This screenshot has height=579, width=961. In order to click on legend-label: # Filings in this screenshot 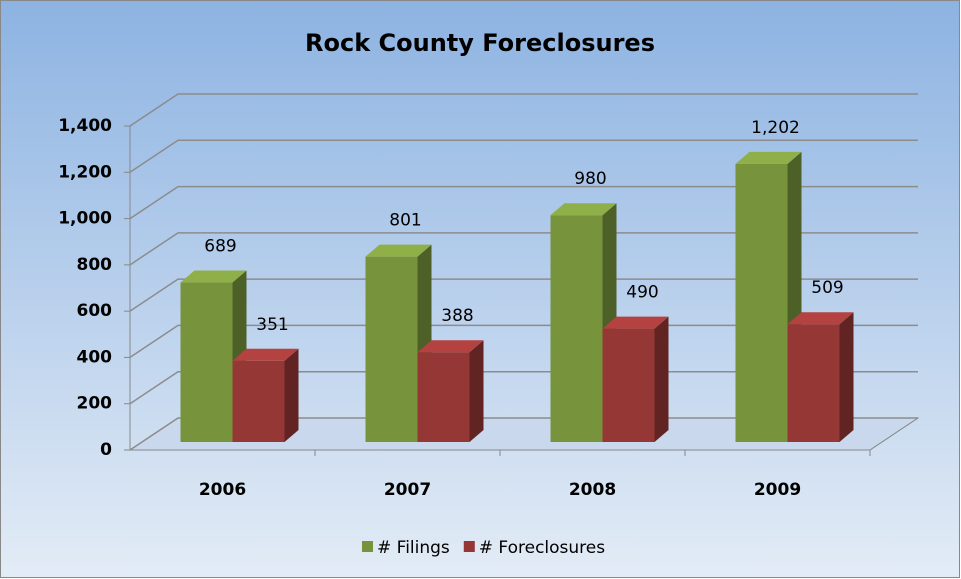, I will do `click(413, 548)`.